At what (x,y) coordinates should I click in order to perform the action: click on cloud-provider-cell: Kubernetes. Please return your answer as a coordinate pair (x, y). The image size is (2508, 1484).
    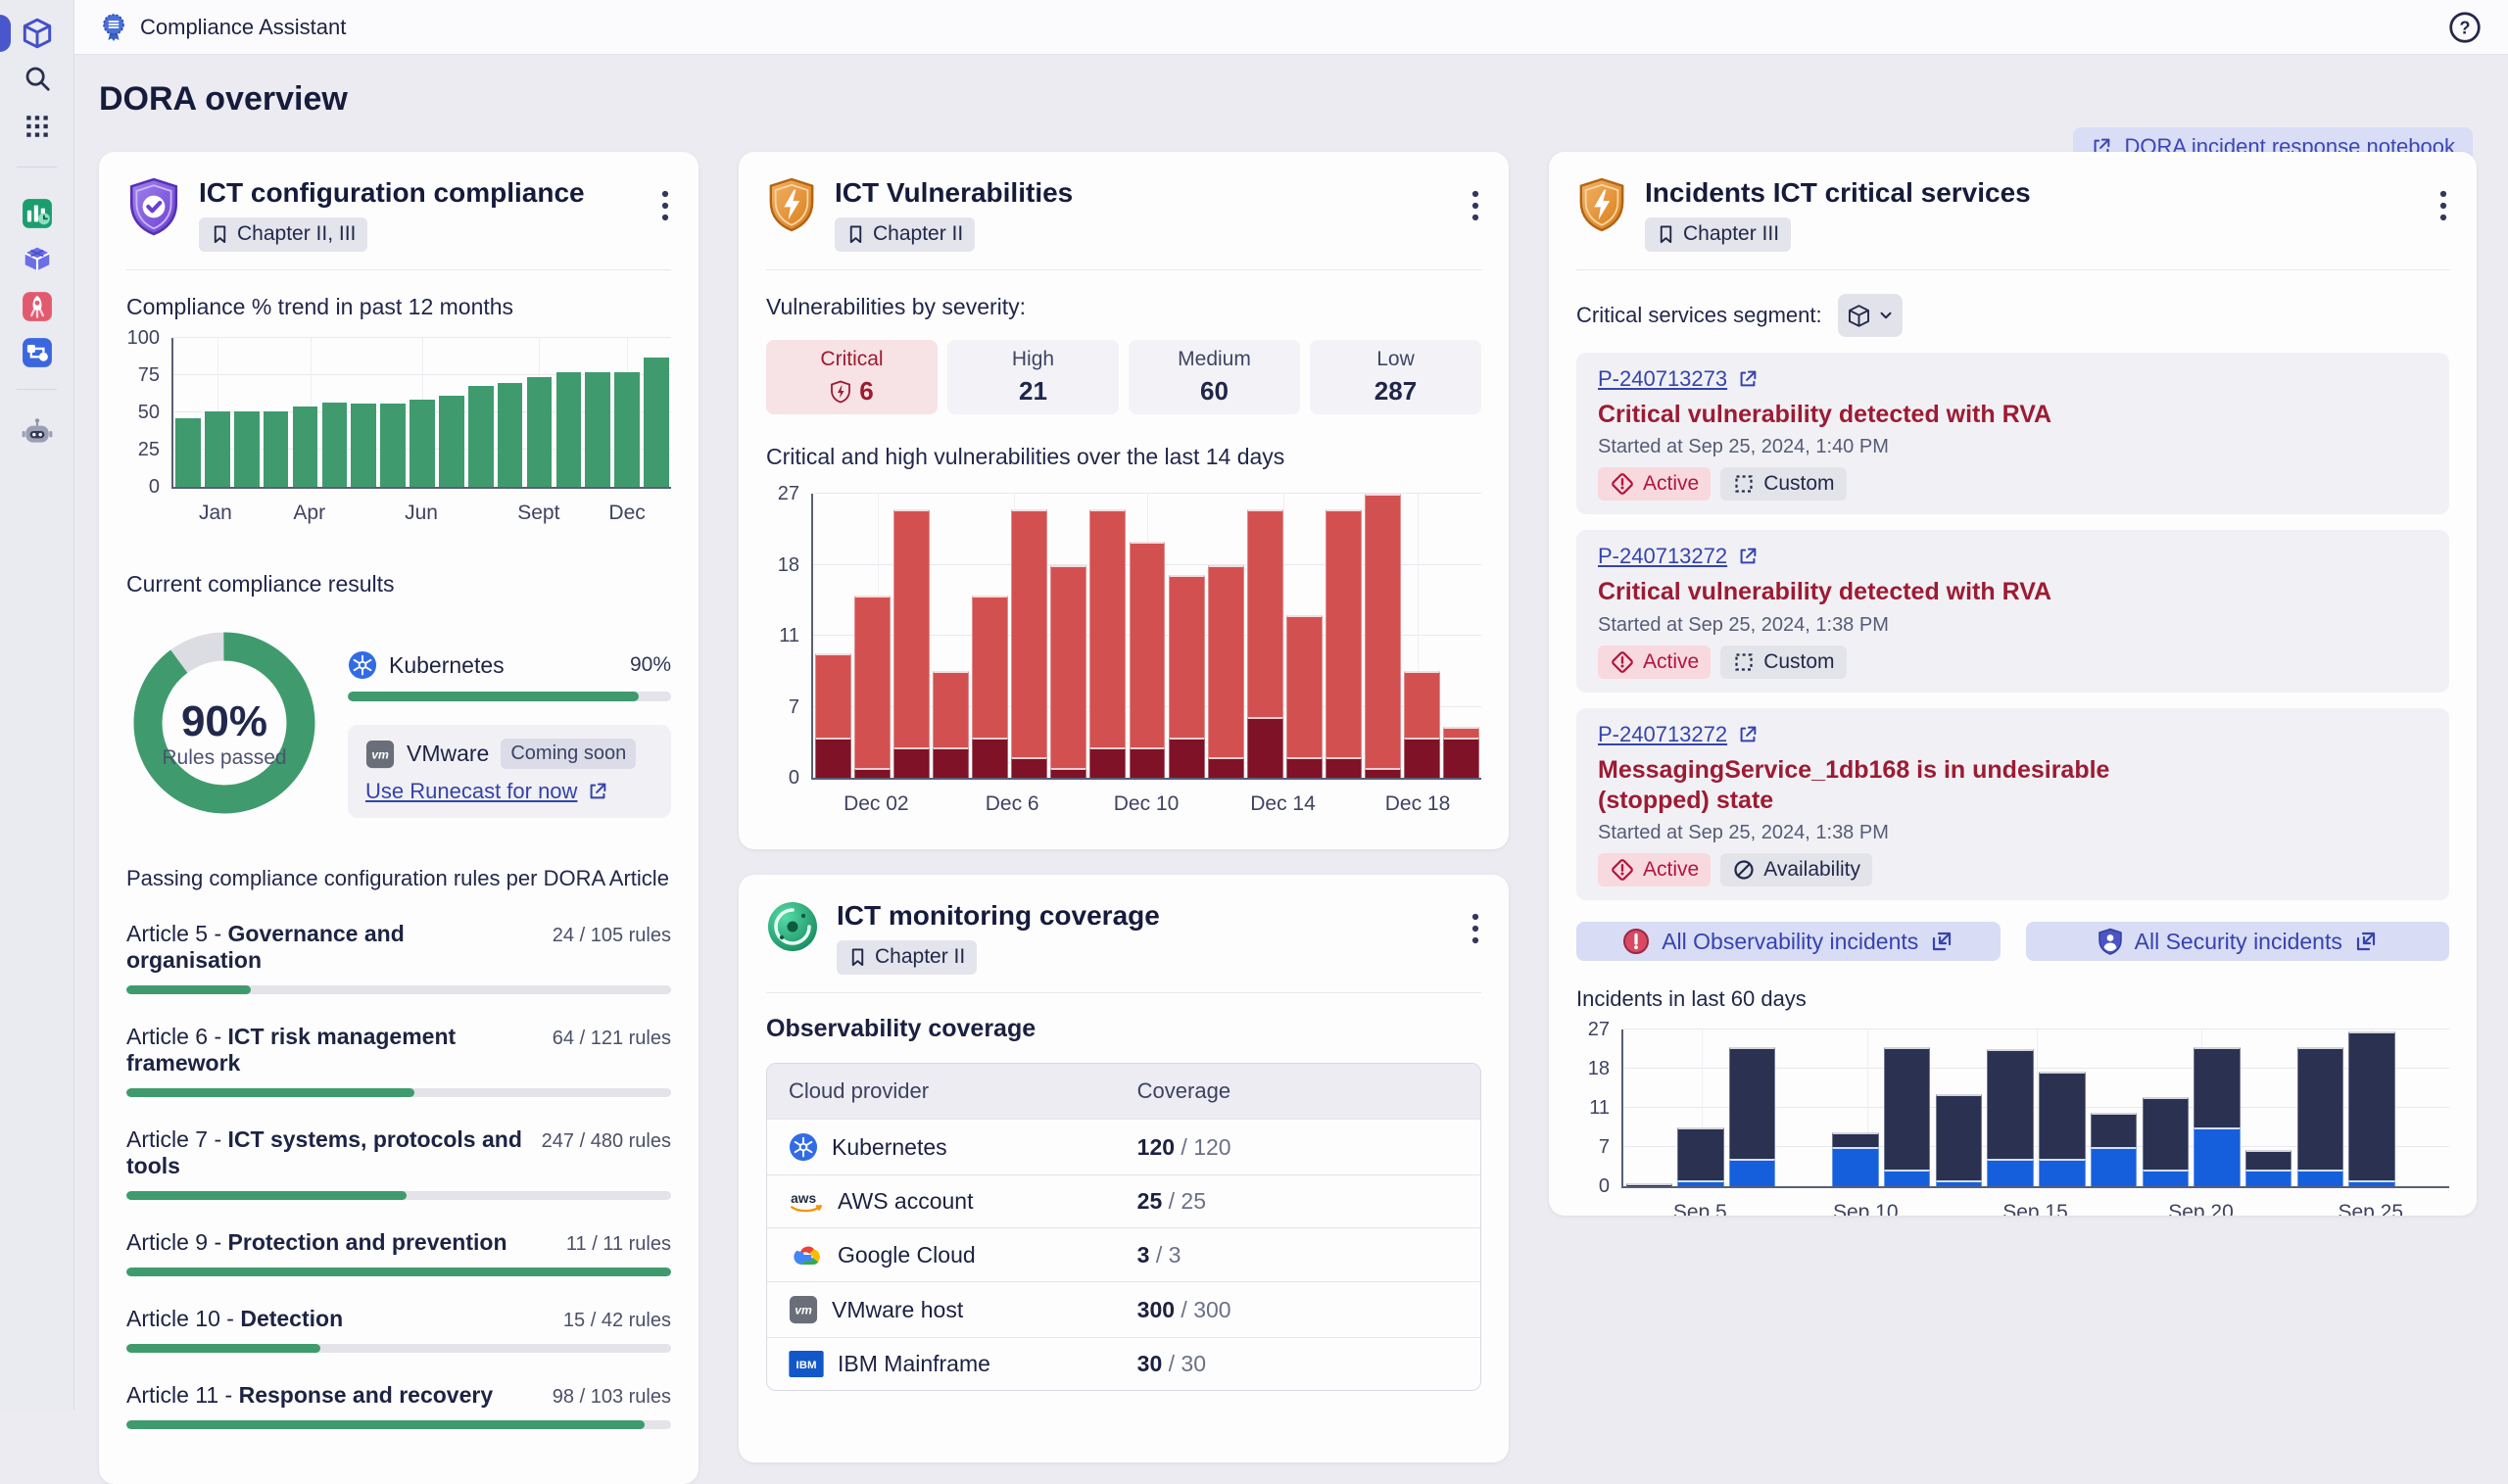
    Looking at the image, I should click on (963, 1147).